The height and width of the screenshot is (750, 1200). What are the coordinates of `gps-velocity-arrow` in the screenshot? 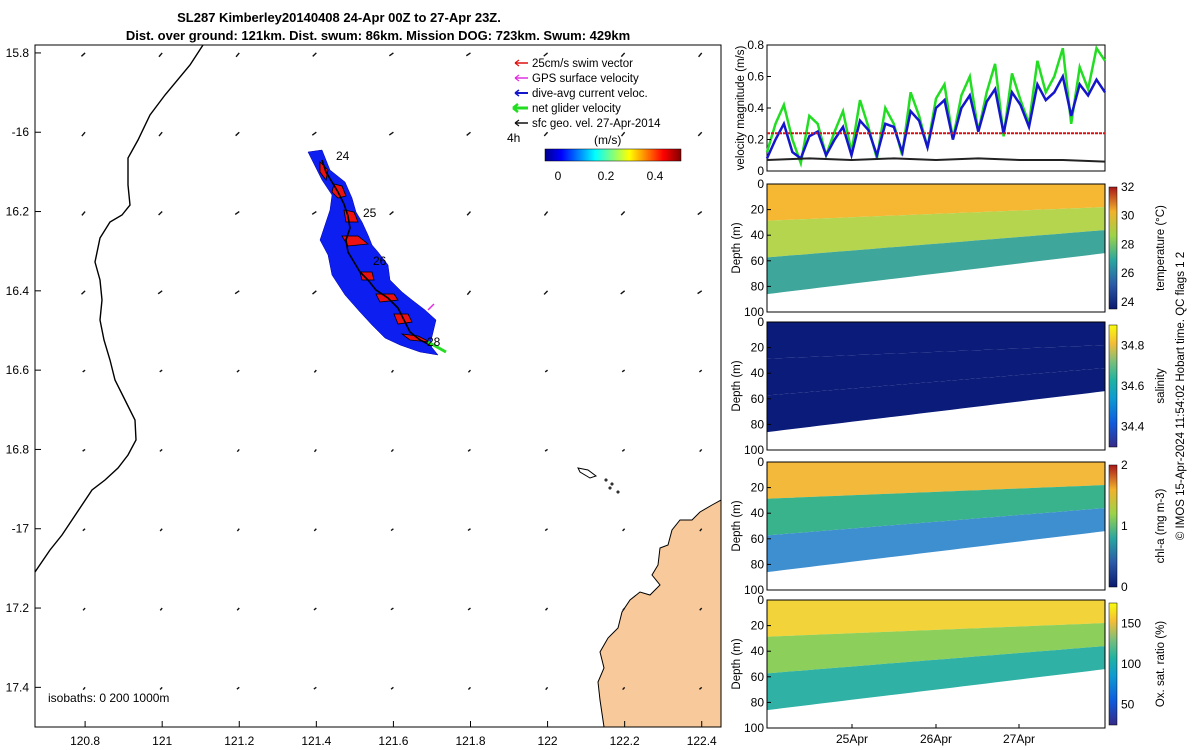 It's located at (431, 307).